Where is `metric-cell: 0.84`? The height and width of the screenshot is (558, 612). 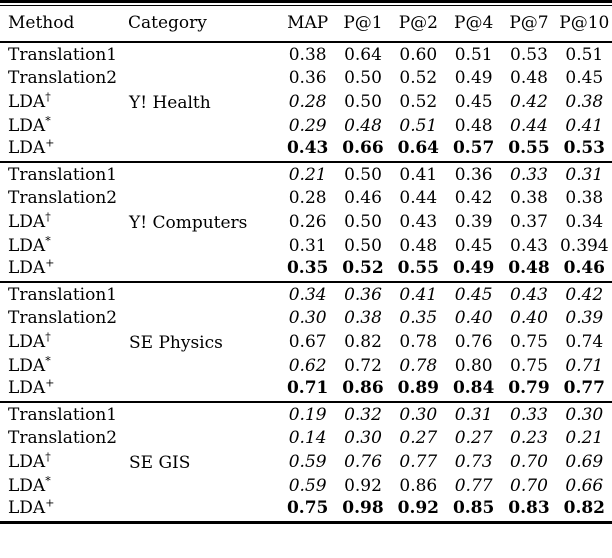
metric-cell: 0.84 is located at coordinates (473, 388).